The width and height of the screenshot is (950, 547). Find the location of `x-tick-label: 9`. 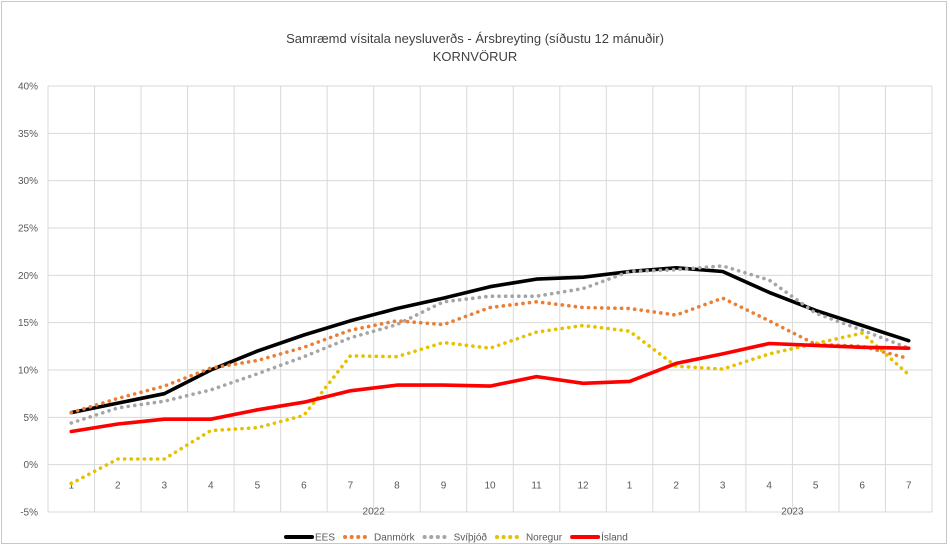

x-tick-label: 9 is located at coordinates (444, 486).